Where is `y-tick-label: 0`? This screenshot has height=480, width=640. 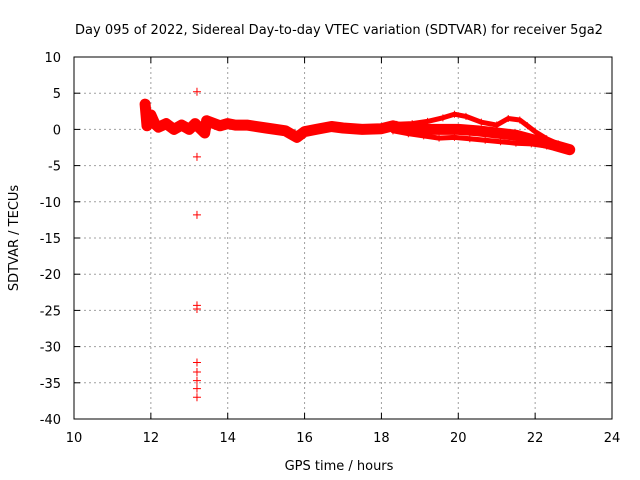
y-tick-label: 0 is located at coordinates (57, 130).